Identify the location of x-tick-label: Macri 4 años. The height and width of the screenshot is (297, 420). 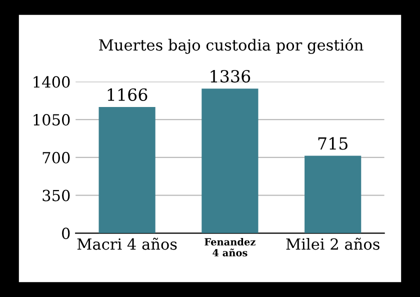
(127, 244).